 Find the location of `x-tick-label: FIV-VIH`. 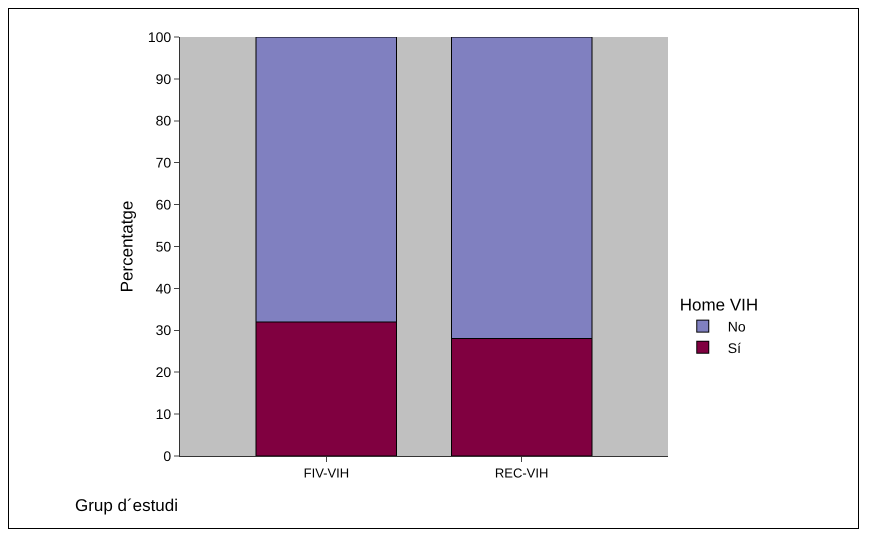

x-tick-label: FIV-VIH is located at coordinates (327, 473).